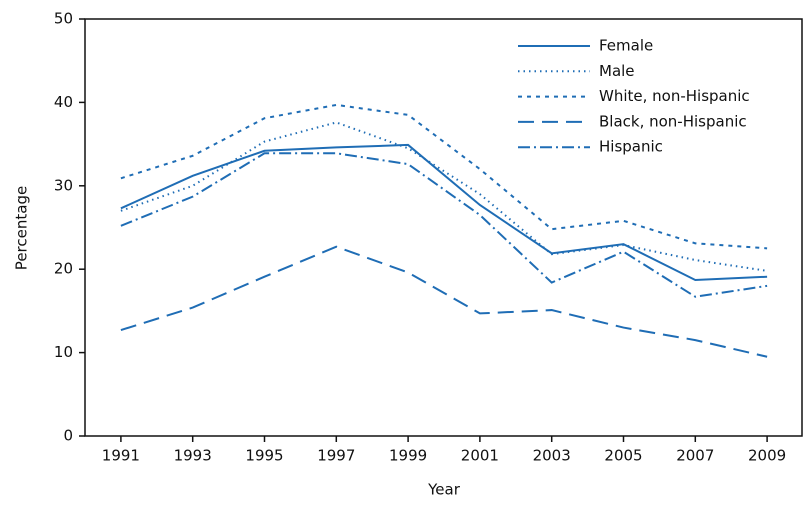  Describe the element at coordinates (552, 456) in the screenshot. I see `x-tick-label: 2003` at that location.